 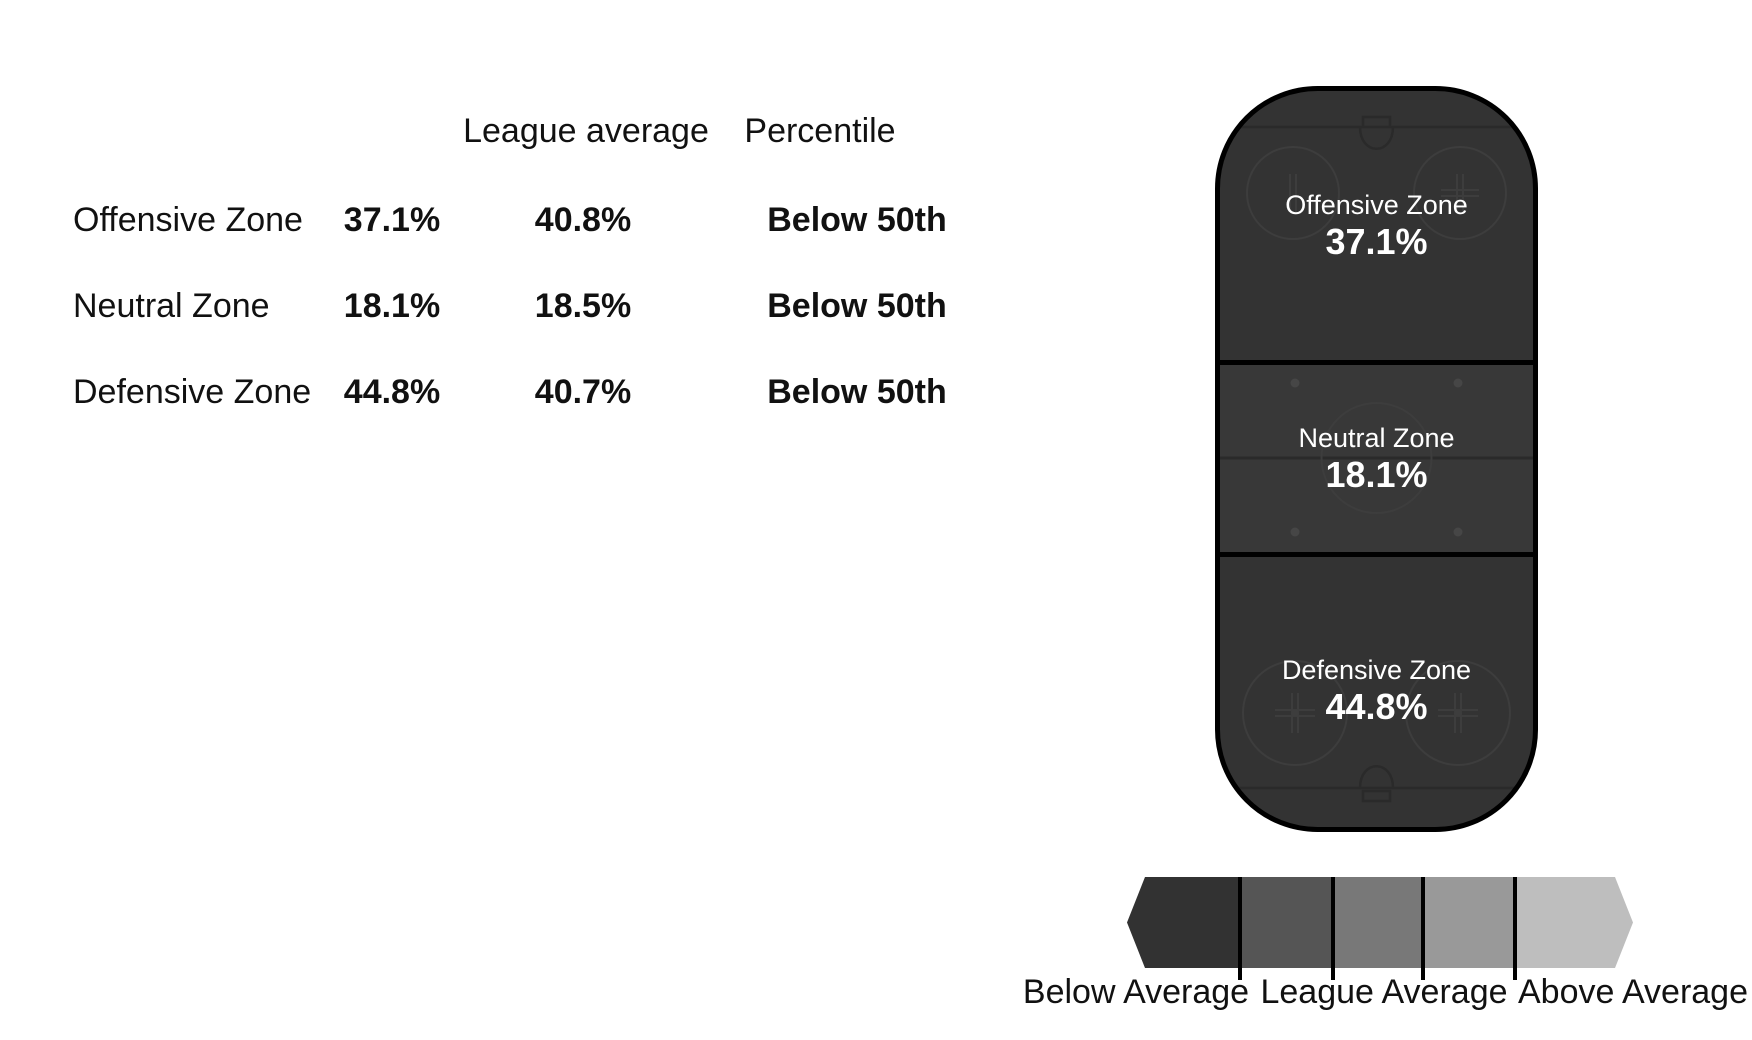 What do you see at coordinates (392, 392) in the screenshot?
I see `zone-value: 44.8%` at bounding box center [392, 392].